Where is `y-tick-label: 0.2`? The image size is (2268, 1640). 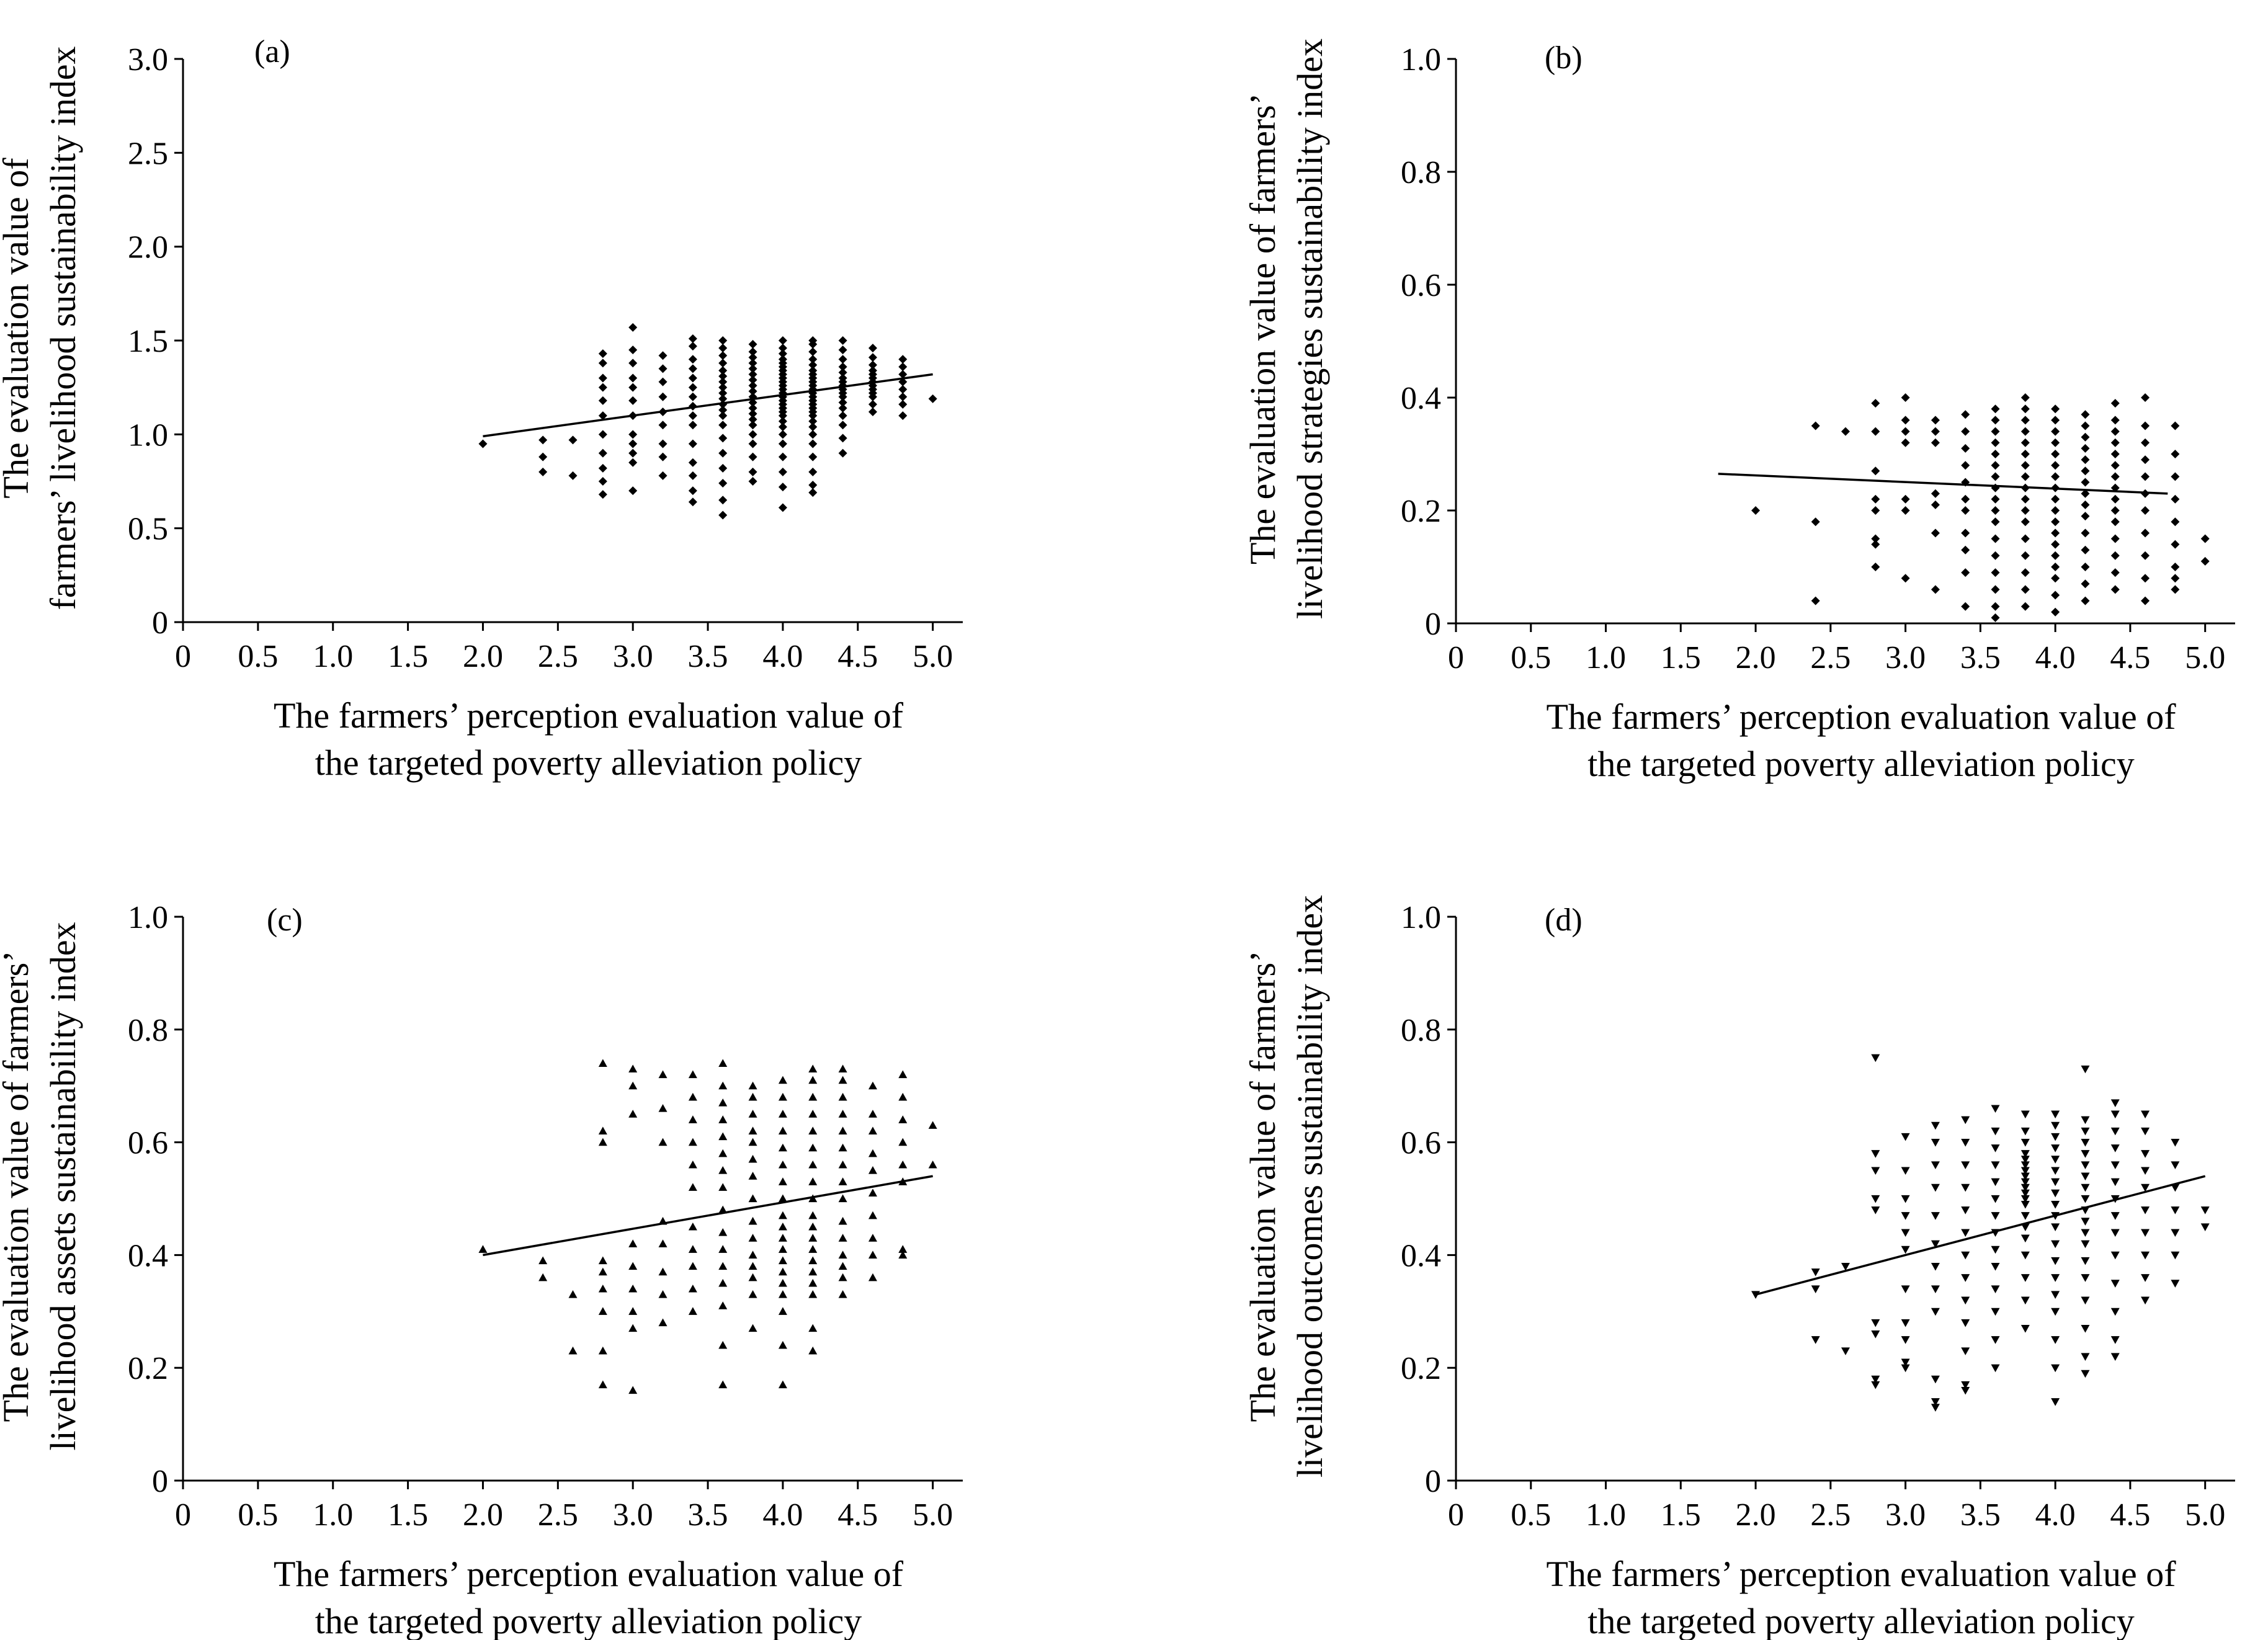 y-tick-label: 0.2 is located at coordinates (148, 1368).